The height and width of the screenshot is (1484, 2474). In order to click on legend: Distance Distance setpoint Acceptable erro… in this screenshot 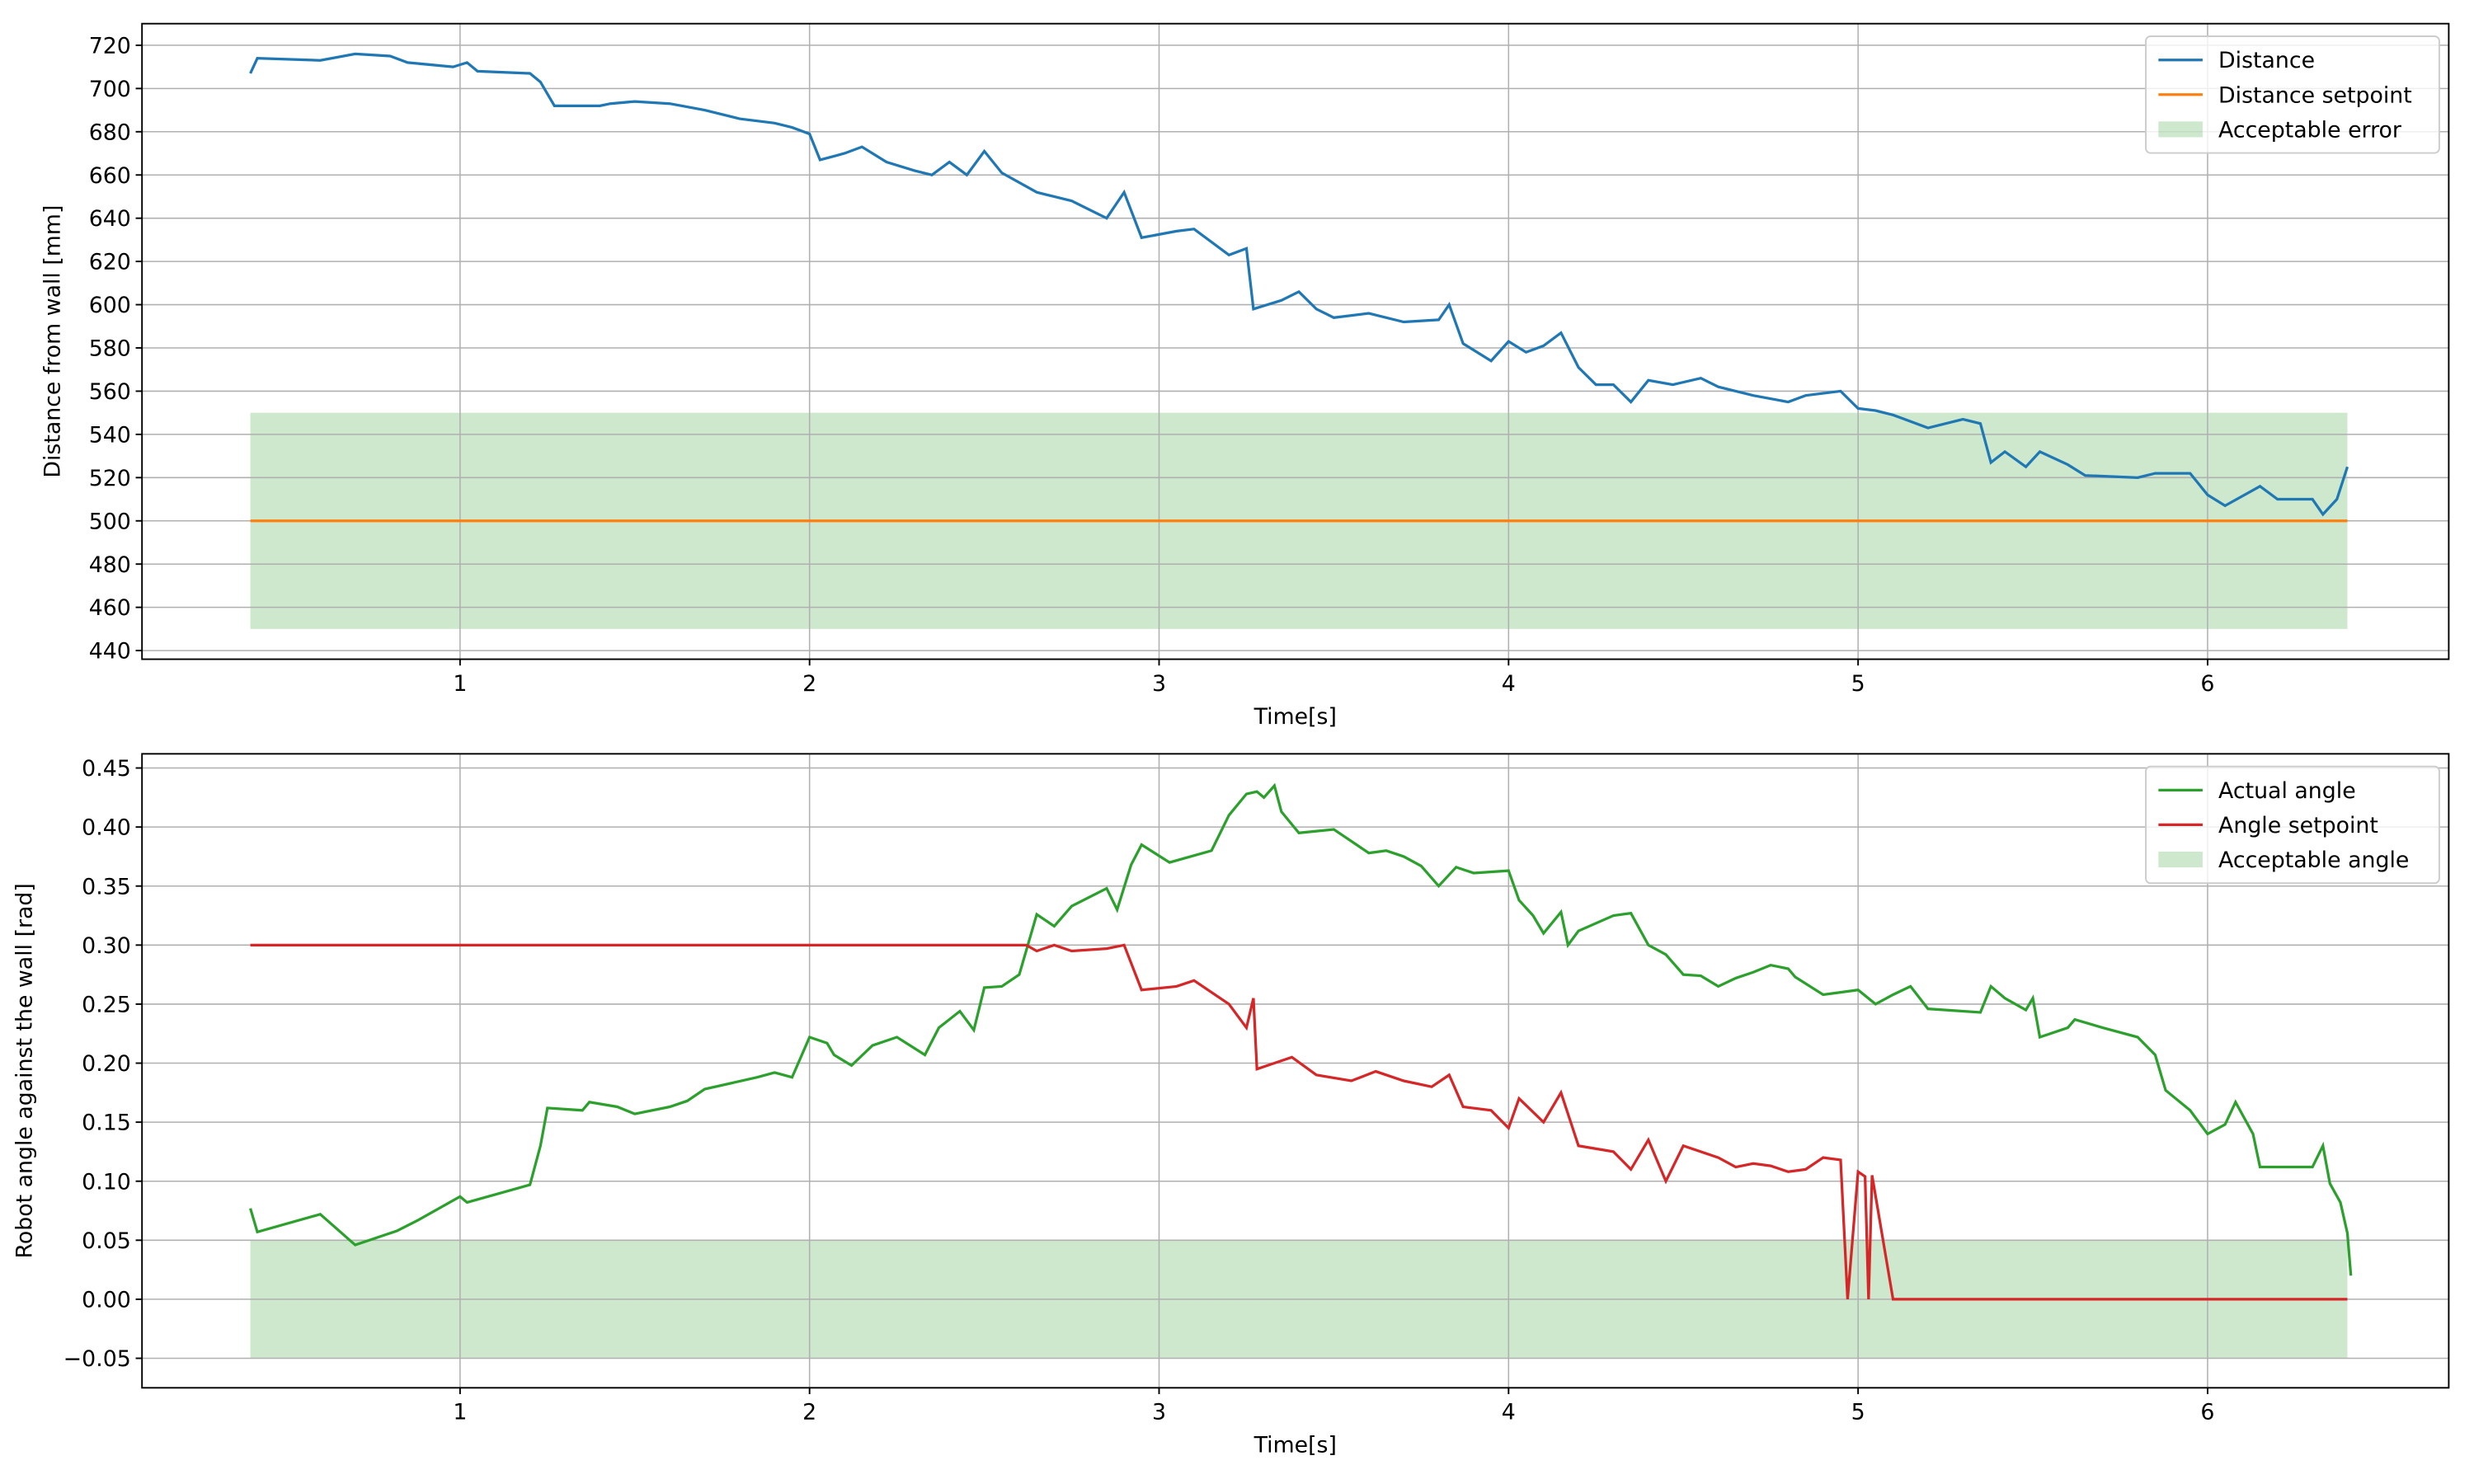, I will do `click(2292, 94)`.